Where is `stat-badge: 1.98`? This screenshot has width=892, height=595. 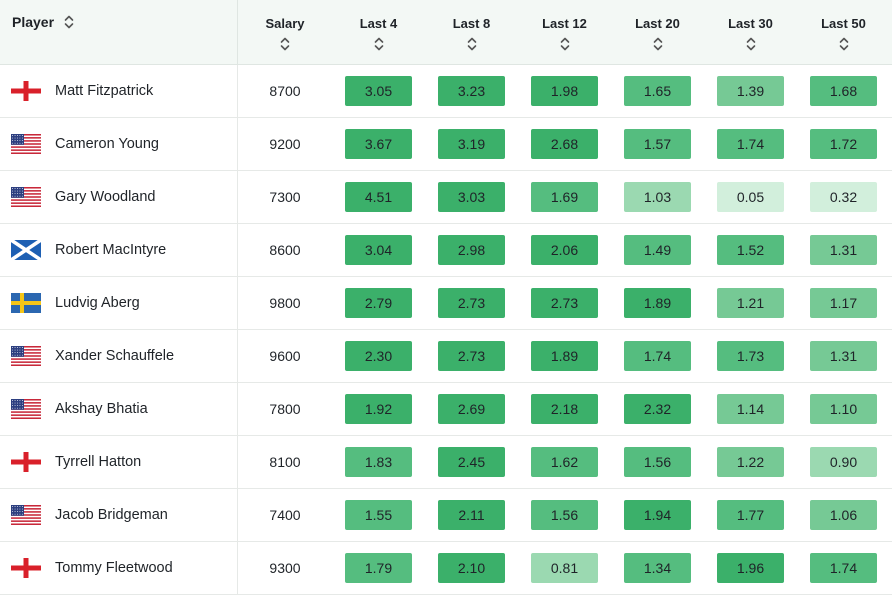
stat-badge: 1.98 is located at coordinates (564, 91).